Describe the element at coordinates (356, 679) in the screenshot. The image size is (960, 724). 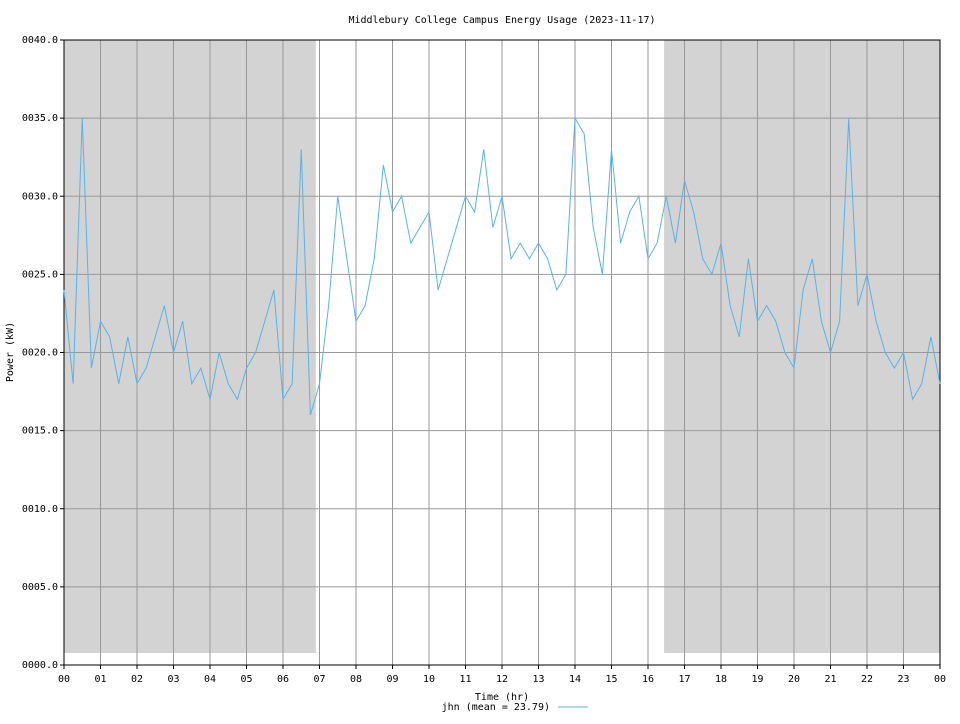
I see `x-tick-label: 08` at that location.